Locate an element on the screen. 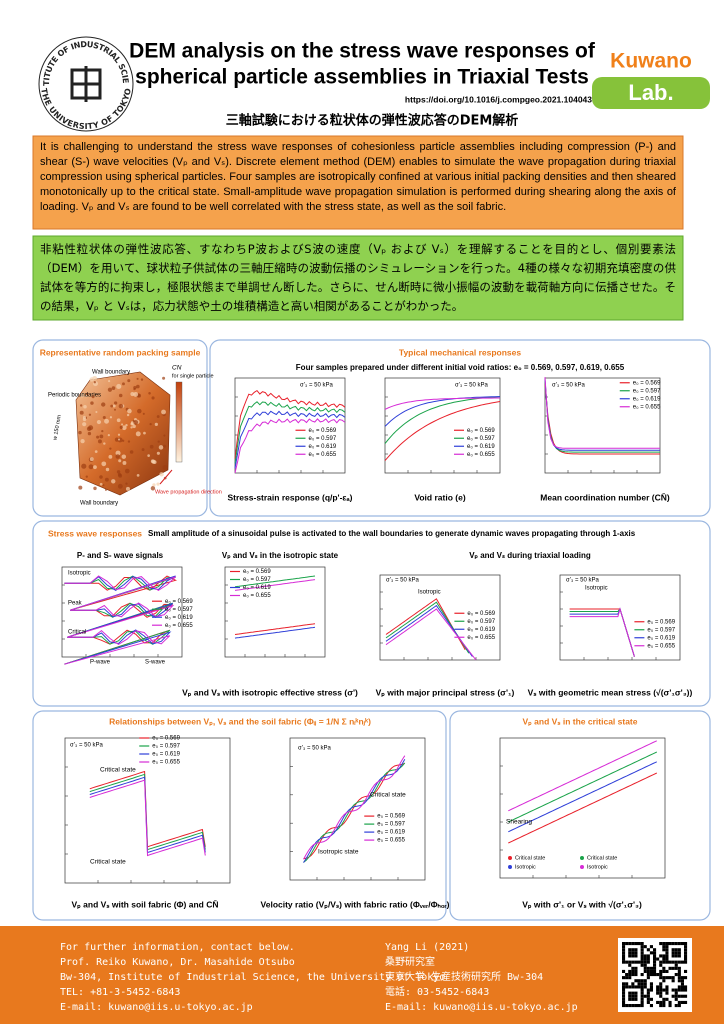 The height and width of the screenshot is (1024, 724). abstract-en-box is located at coordinates (358, 182).